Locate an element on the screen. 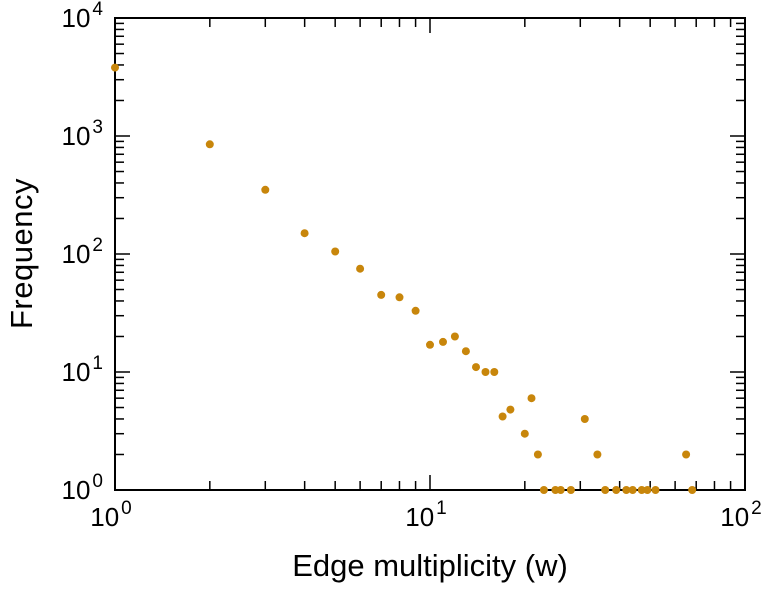 This screenshot has height=600, width=778. y-tick-label: 10 4 is located at coordinates (83, 16).